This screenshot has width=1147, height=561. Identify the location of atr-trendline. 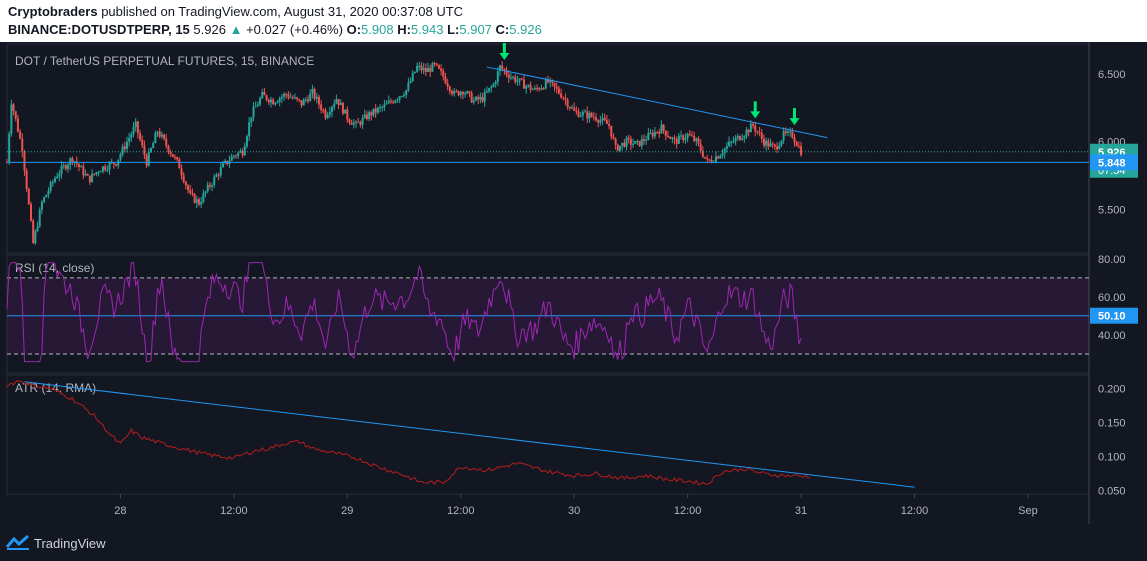
(469, 434).